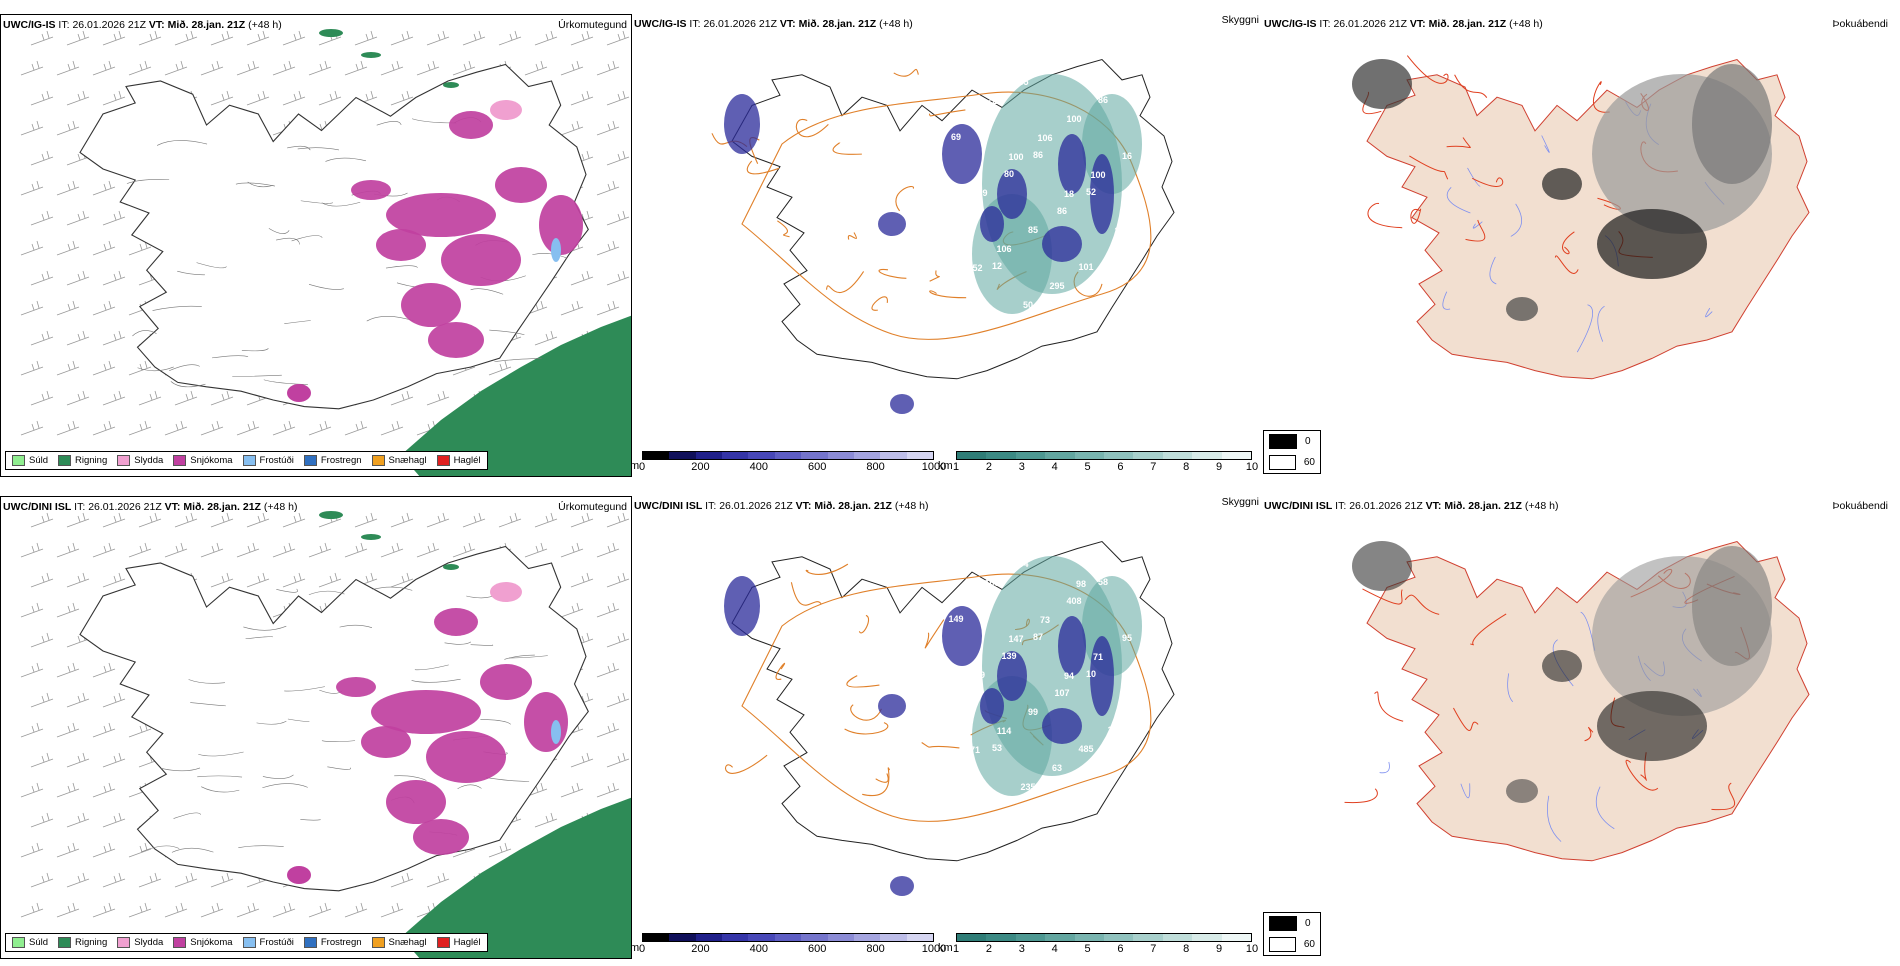 The image size is (1900, 966). What do you see at coordinates (1308, 441) in the screenshot?
I see `fog-legend-label: 0` at bounding box center [1308, 441].